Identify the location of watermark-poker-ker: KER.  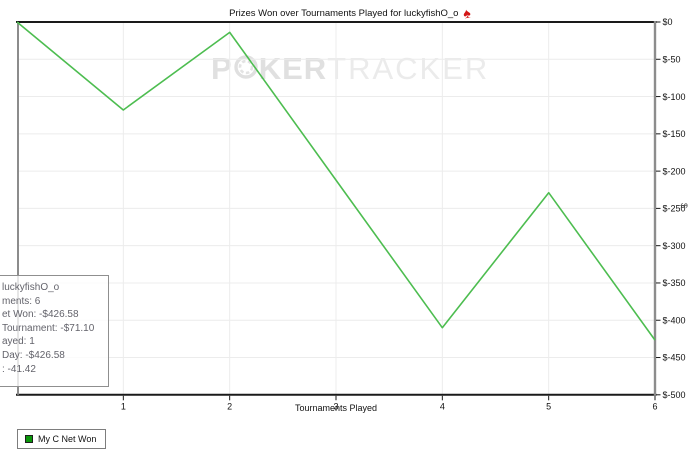
(293, 68).